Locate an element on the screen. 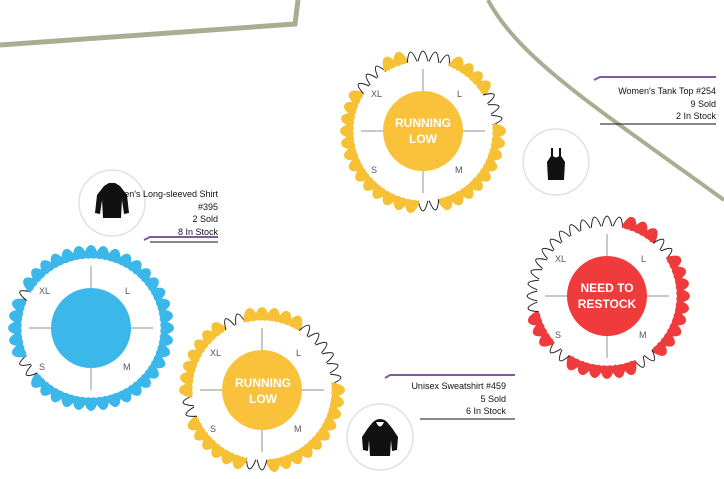 Image resolution: width=724 pixels, height=479 pixels. stock-ring-sweatshirt is located at coordinates (262, 389).